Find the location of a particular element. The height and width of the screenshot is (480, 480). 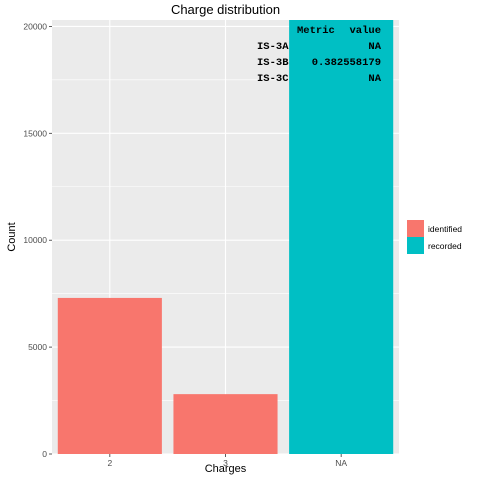

x-axis: 2 3 NA is located at coordinates (227, 461).